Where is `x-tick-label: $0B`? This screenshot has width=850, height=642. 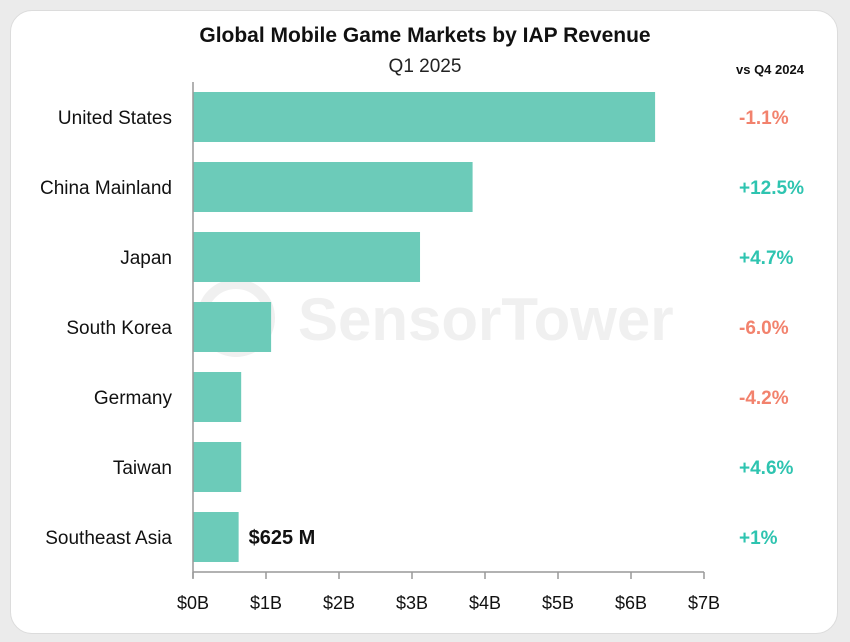
x-tick-label: $0B is located at coordinates (193, 603).